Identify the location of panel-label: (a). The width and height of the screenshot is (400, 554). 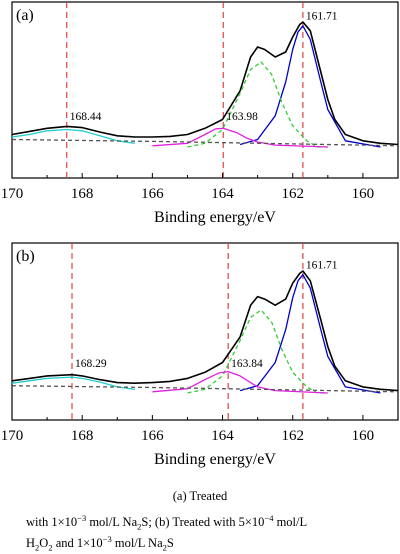
(25, 15).